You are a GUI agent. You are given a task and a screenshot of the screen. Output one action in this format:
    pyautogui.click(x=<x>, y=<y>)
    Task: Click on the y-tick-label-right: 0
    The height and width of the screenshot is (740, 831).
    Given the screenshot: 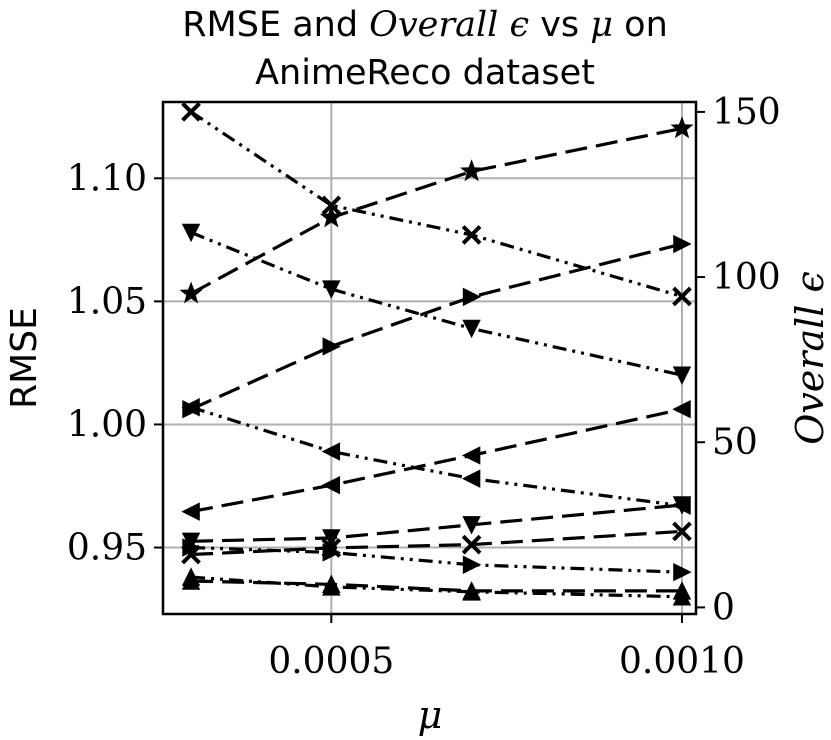 What is the action you would take?
    pyautogui.click(x=723, y=607)
    